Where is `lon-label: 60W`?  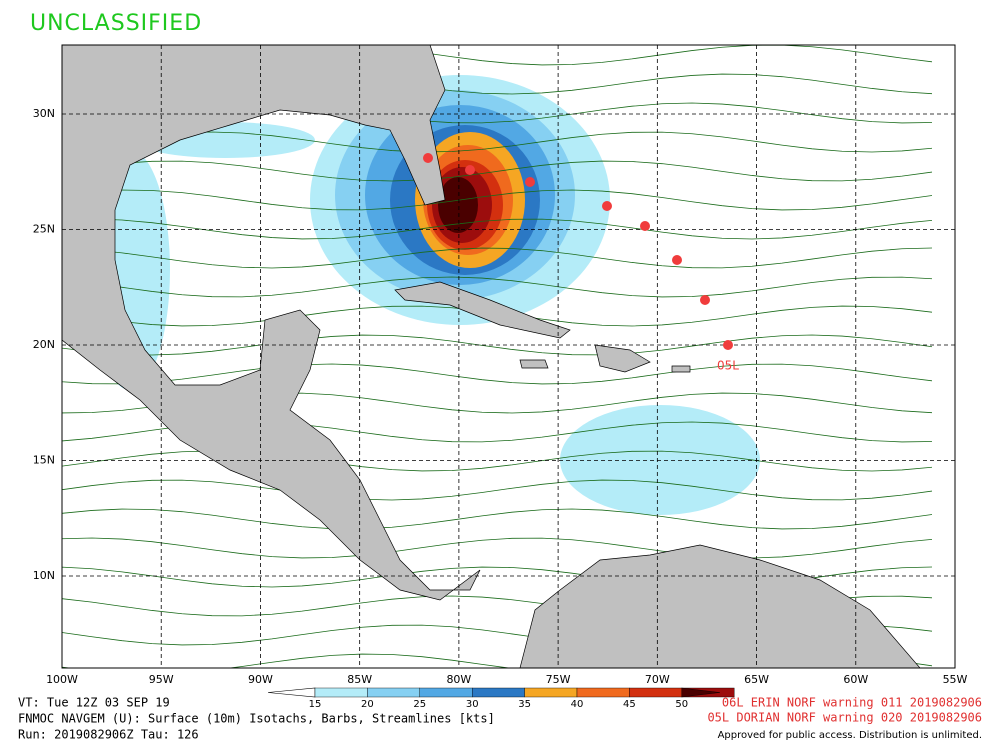 lon-label: 60W is located at coordinates (855, 679).